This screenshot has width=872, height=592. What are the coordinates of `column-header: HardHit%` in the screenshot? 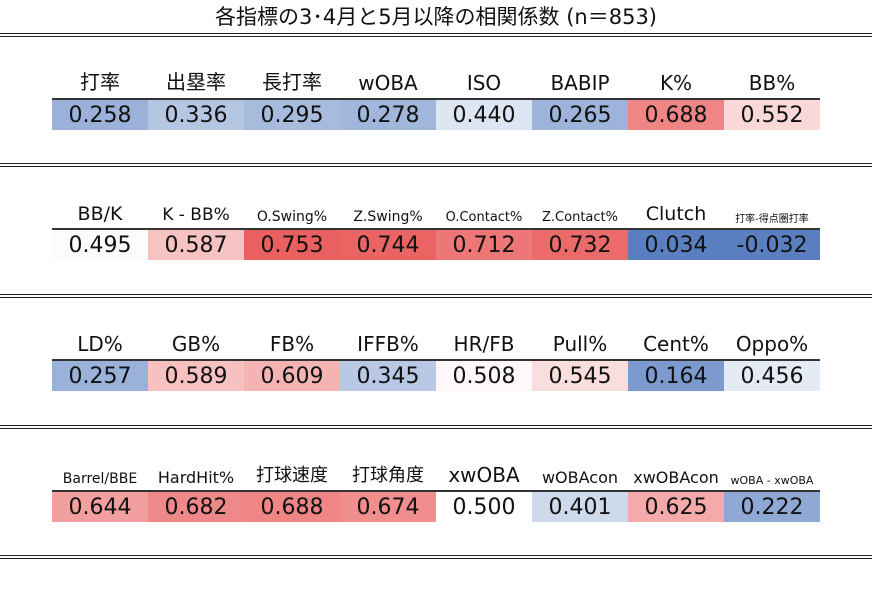 It's located at (196, 477).